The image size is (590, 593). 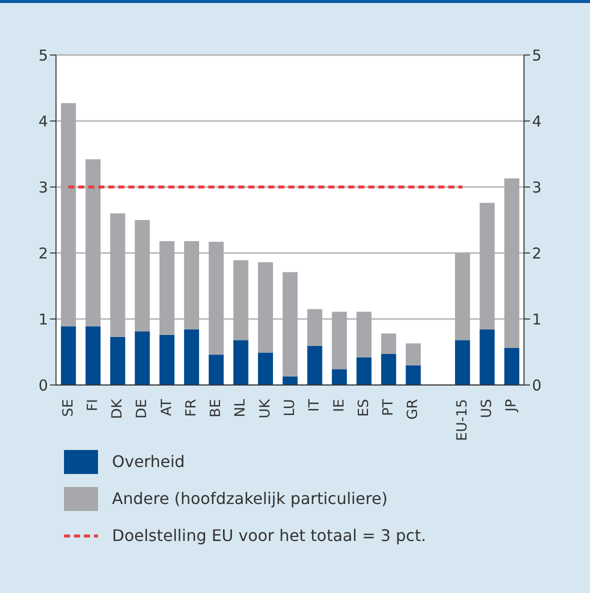 I want to click on y2-tick-label: 1, so click(x=537, y=319).